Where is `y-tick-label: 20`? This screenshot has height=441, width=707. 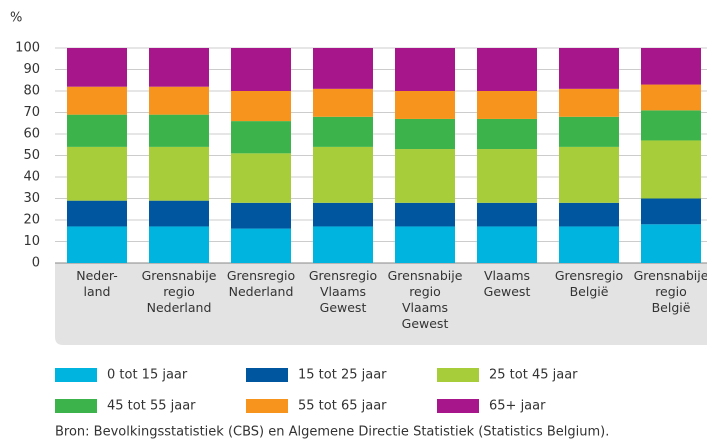
y-tick-label: 20 is located at coordinates (31, 220).